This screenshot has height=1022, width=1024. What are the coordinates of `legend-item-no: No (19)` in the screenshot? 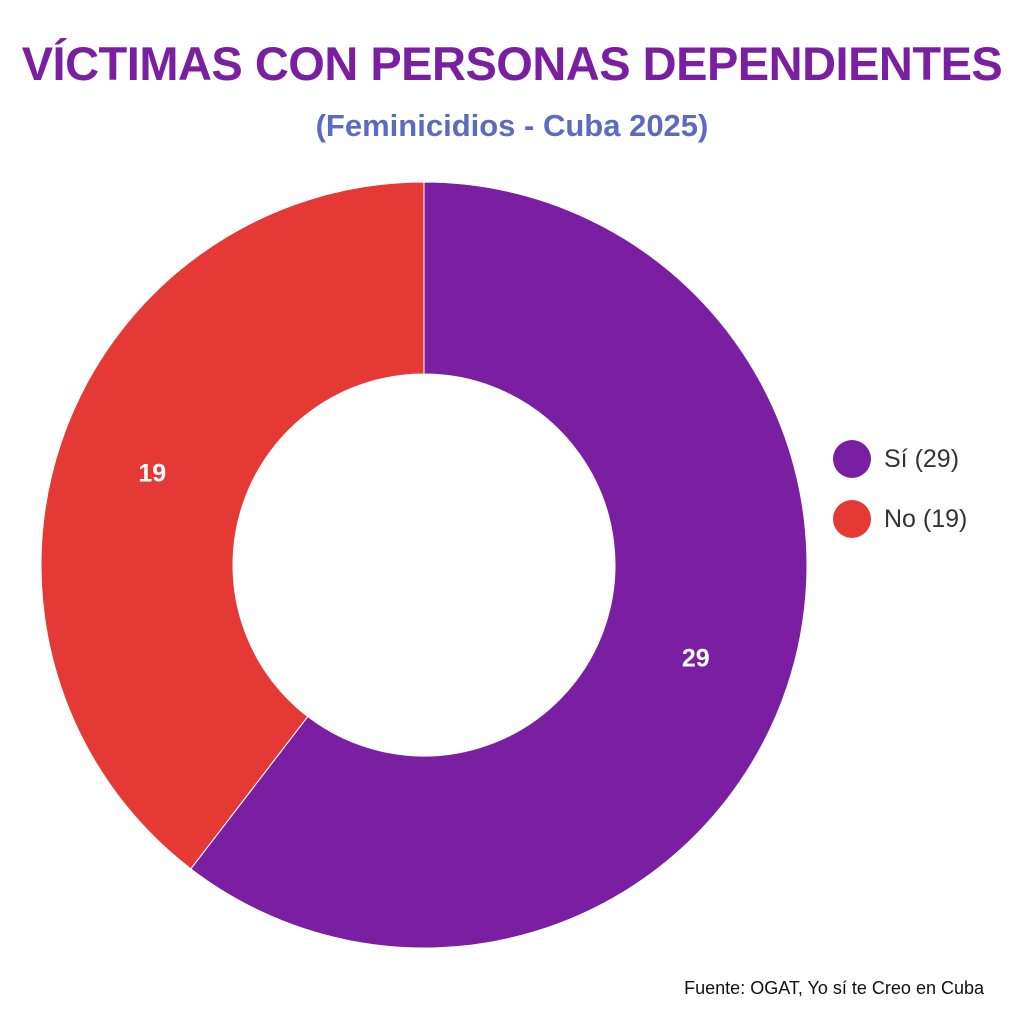 It's located at (900, 519).